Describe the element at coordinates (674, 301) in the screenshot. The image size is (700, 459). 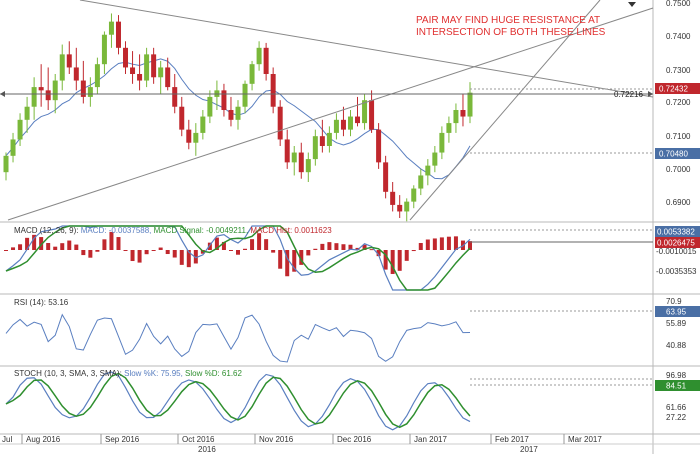
I see `rsi-y-tick: 70.9` at that location.